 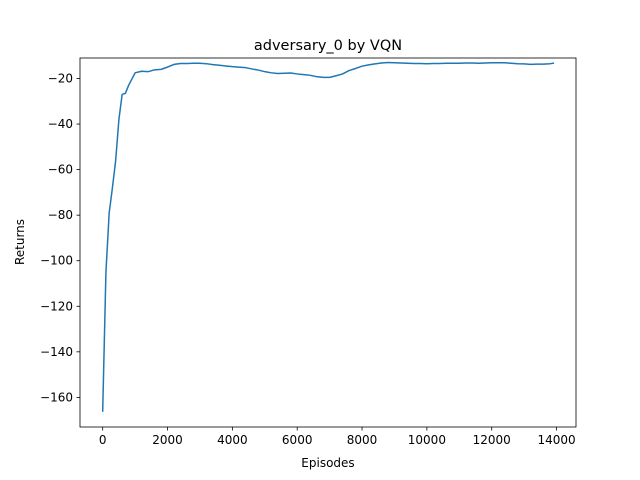 What do you see at coordinates (20, 242) in the screenshot?
I see `y-axis-title: Returns` at bounding box center [20, 242].